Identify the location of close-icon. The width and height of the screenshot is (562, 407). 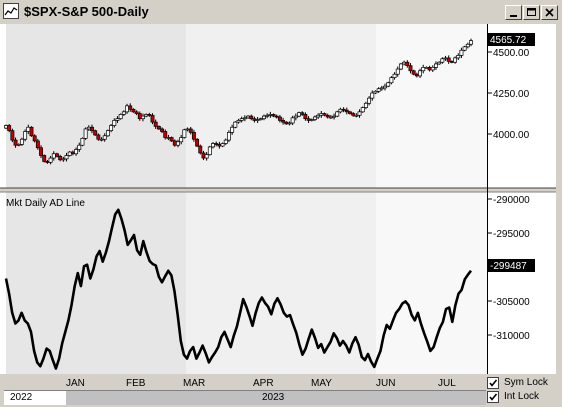
(549, 12).